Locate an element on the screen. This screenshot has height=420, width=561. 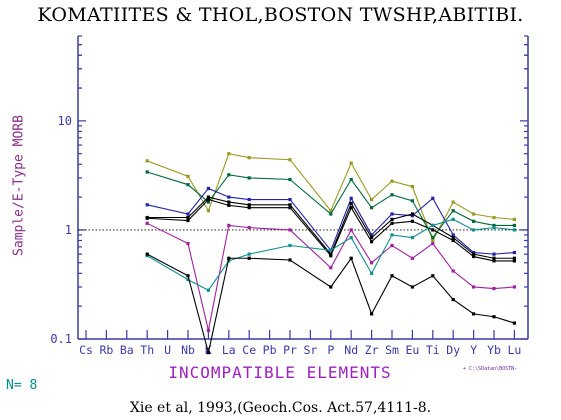
y-tick-label: 0.1 is located at coordinates (61, 339).